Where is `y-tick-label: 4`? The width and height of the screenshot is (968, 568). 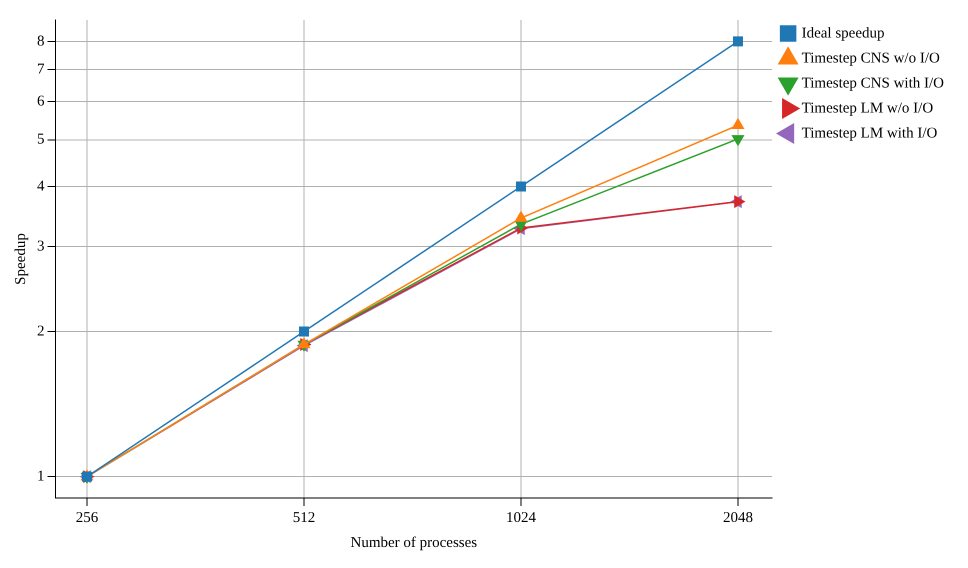
y-tick-label: 4 is located at coordinates (41, 186).